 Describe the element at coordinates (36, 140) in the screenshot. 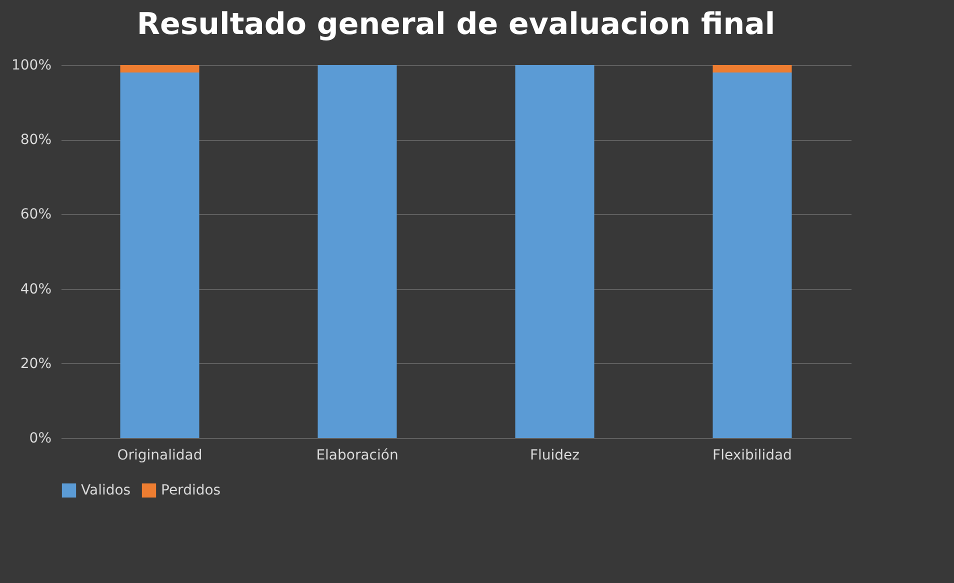

I see `y-tick-label: 80%` at that location.